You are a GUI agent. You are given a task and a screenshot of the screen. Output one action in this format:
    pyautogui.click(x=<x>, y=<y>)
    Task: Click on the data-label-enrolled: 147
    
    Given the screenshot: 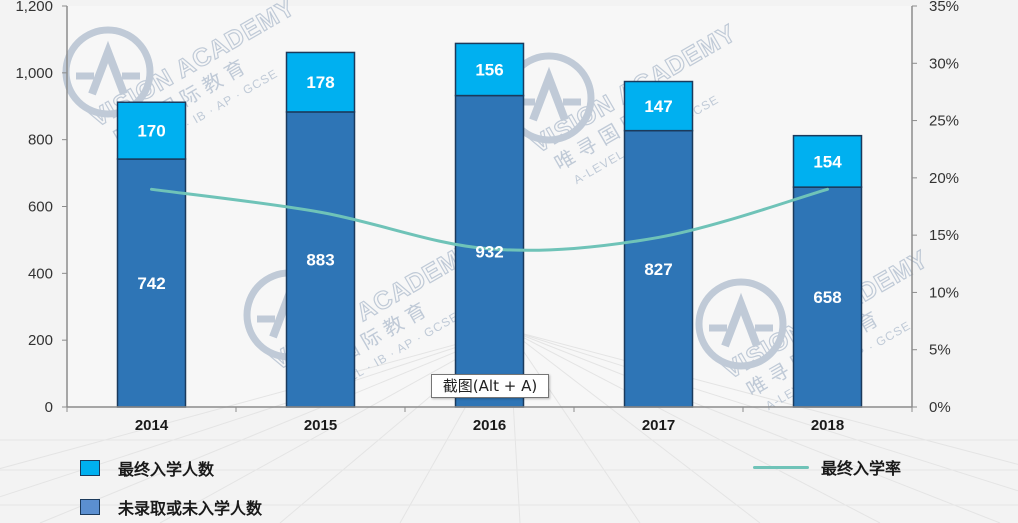 What is the action you would take?
    pyautogui.click(x=658, y=106)
    